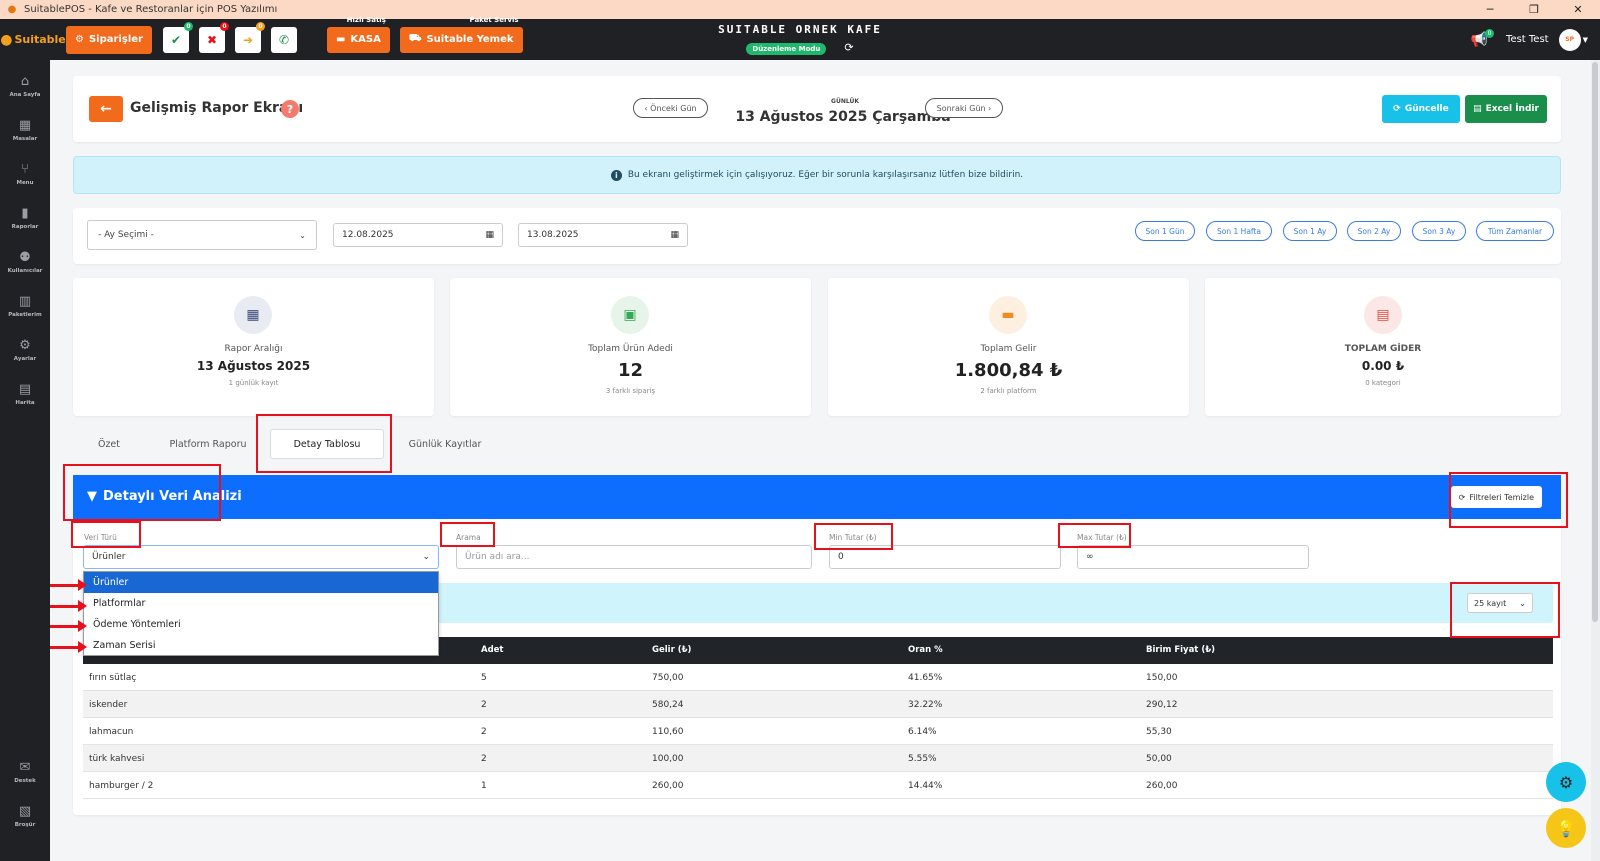 The image size is (1600, 861). What do you see at coordinates (213, 37) in the screenshot?
I see `reject-orders-button: ✖ 0` at bounding box center [213, 37].